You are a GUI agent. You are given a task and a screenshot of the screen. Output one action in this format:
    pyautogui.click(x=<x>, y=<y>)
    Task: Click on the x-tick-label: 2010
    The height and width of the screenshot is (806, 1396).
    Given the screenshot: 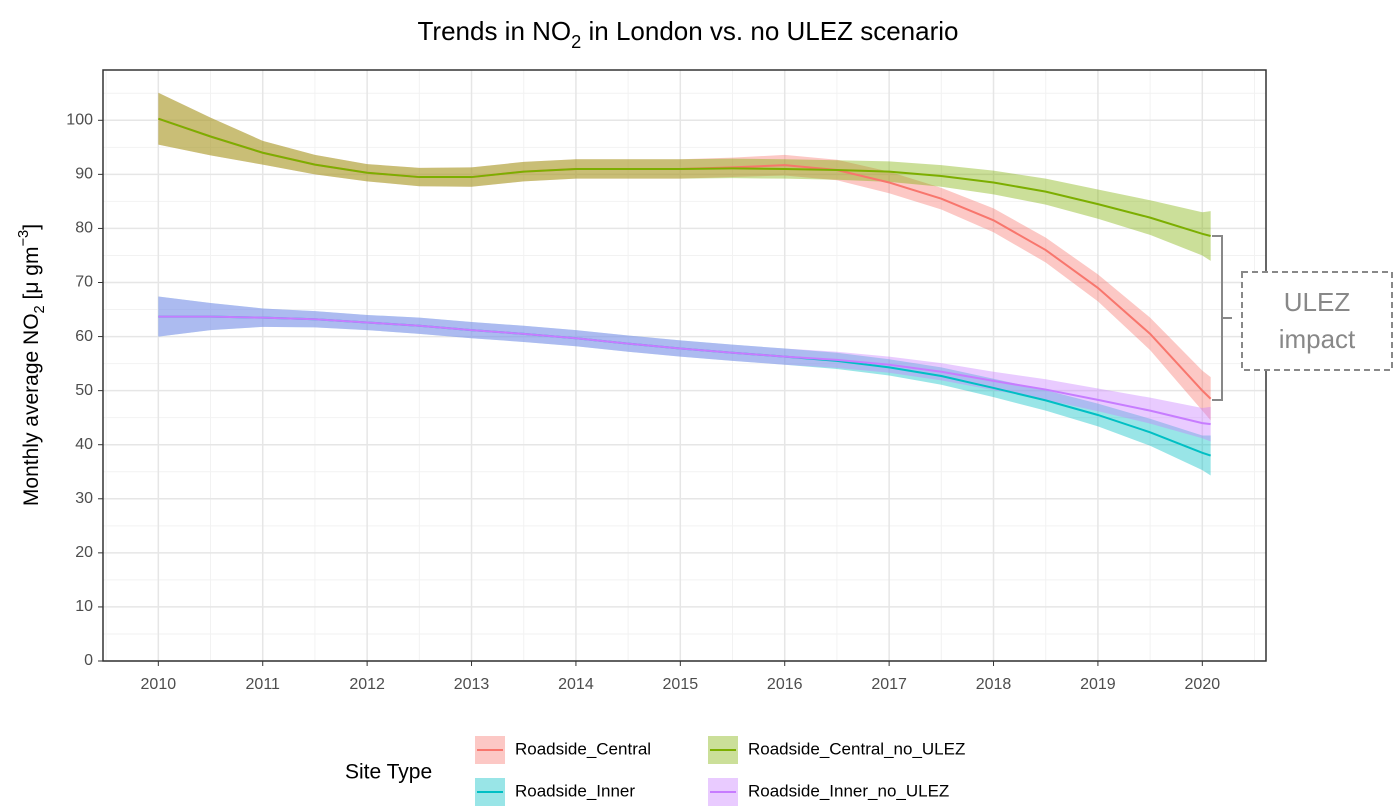 What is the action you would take?
    pyautogui.click(x=159, y=684)
    